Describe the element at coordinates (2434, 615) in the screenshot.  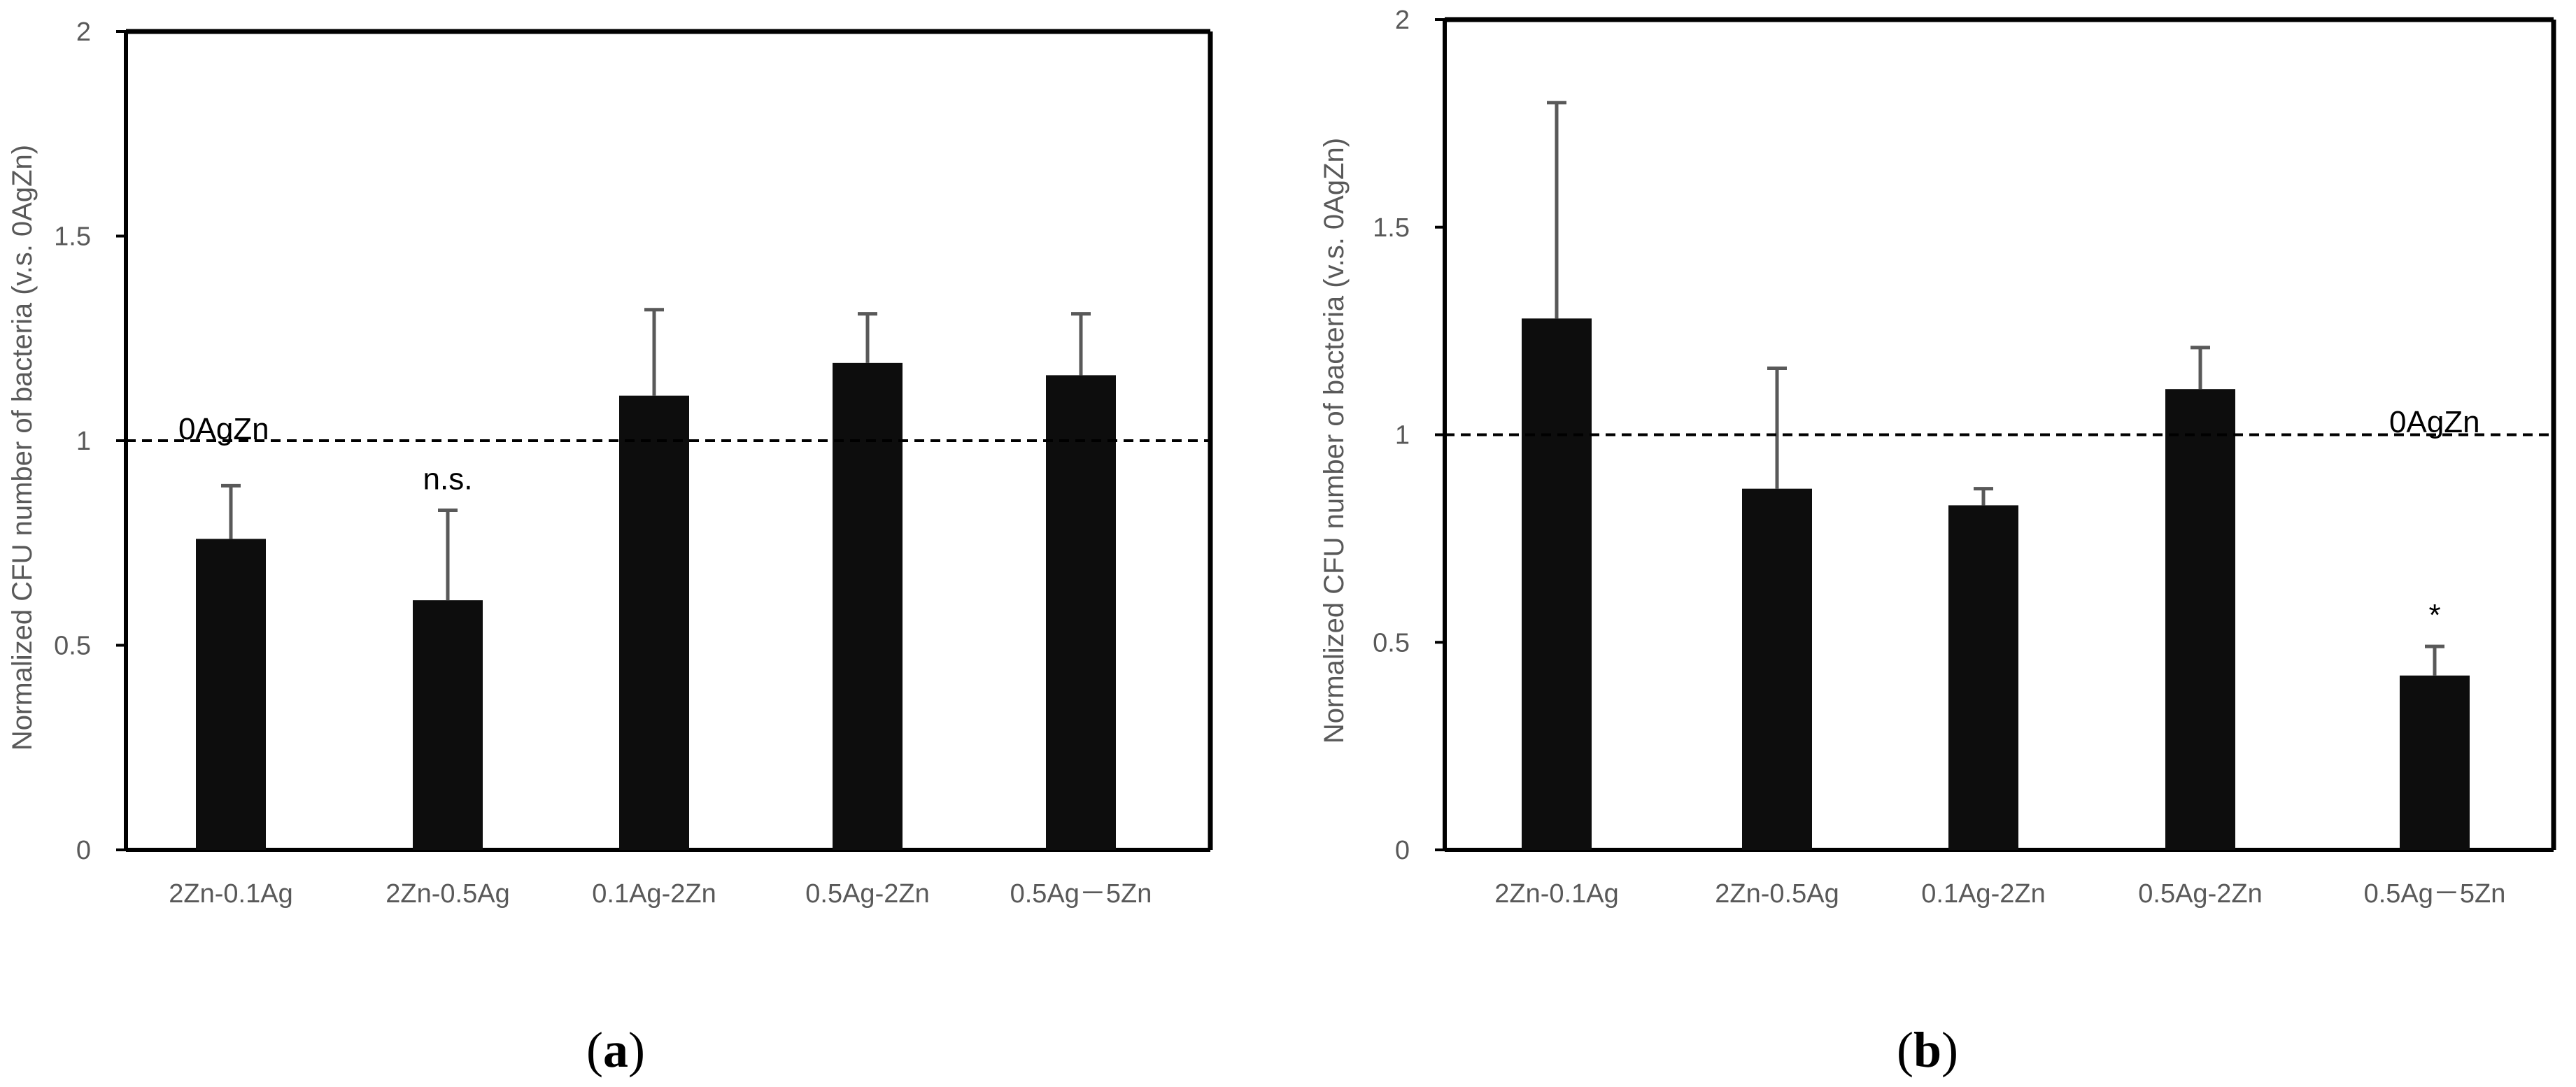
I see `significance-annotation: *` at that location.